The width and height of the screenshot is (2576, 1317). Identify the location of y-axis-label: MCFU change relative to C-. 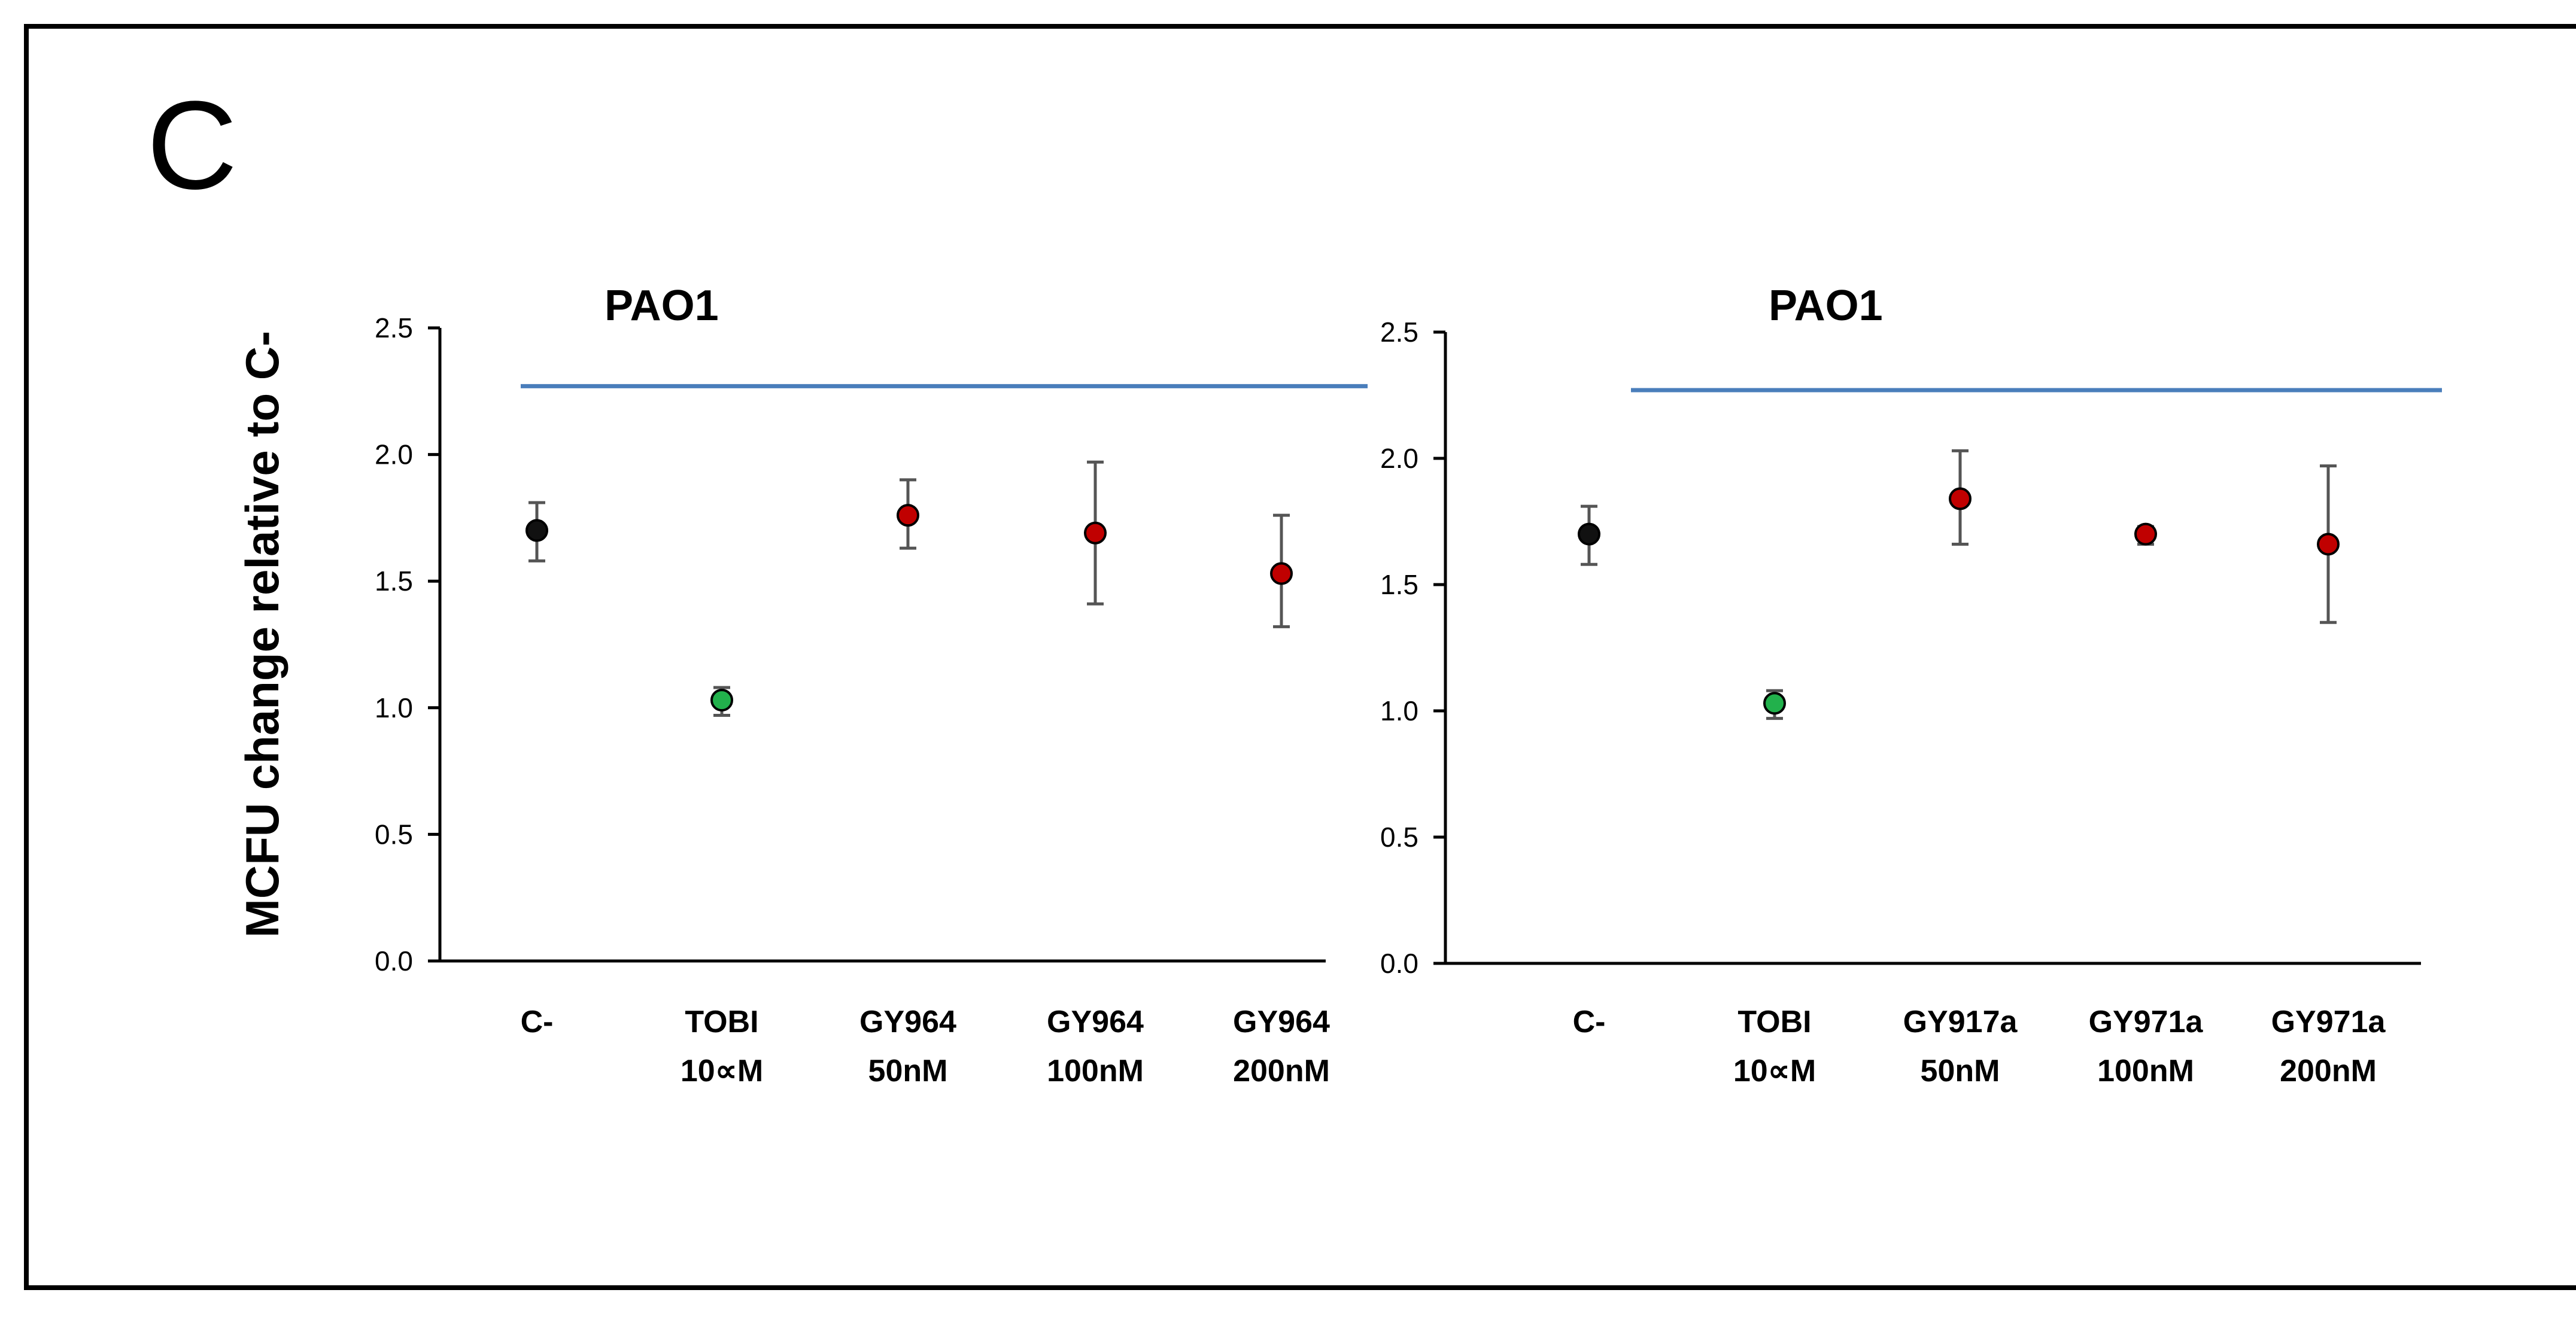
(262, 635).